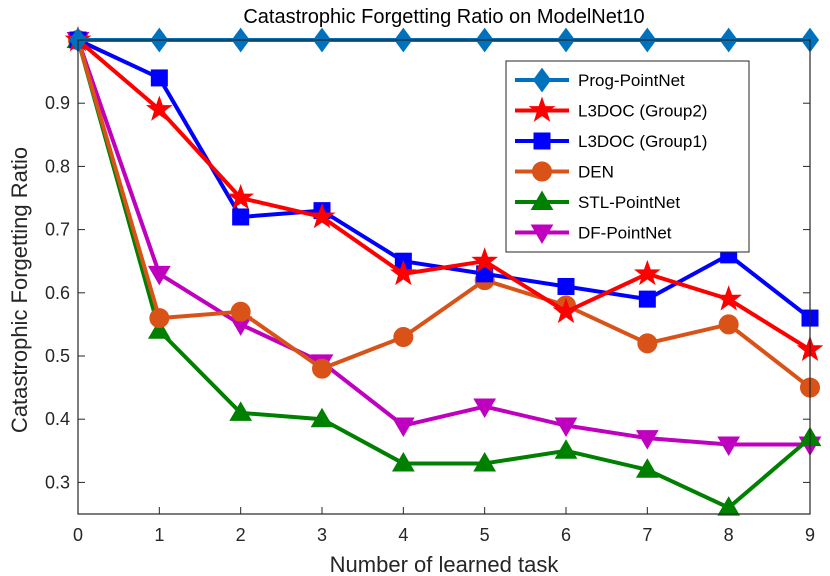  I want to click on legend-box, so click(627, 156).